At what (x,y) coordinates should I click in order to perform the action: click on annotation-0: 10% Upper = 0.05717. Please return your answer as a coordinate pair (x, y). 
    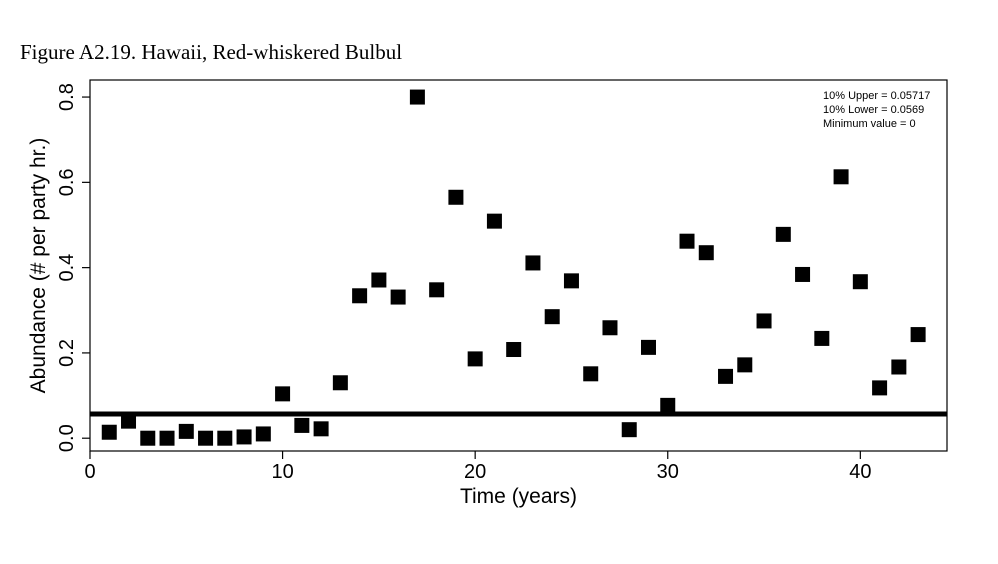
    Looking at the image, I should click on (876, 96).